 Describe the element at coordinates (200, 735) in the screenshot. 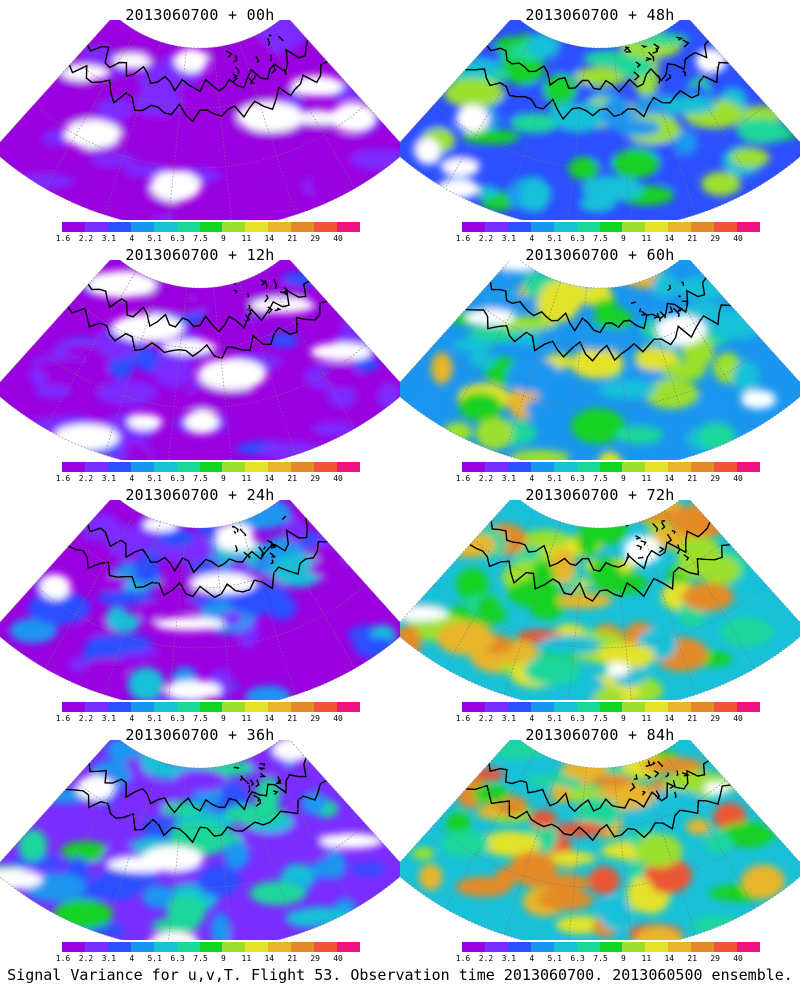

I see `panel-title: 2013060700 + 36h` at that location.